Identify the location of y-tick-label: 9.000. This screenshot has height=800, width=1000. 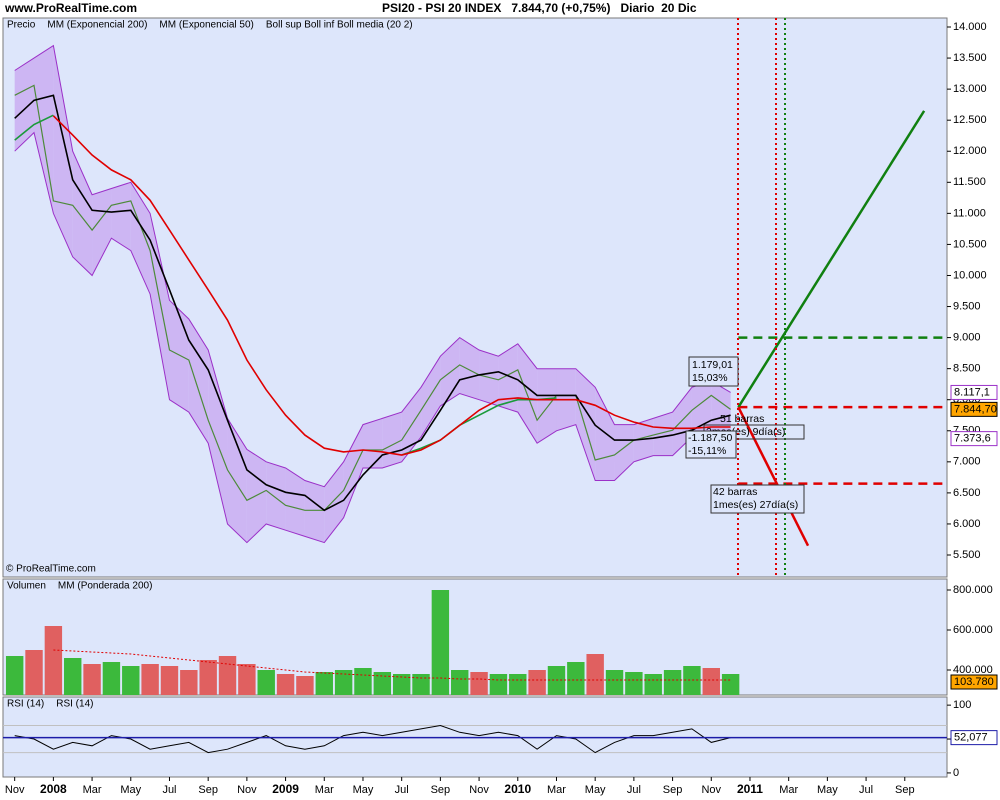
(967, 338).